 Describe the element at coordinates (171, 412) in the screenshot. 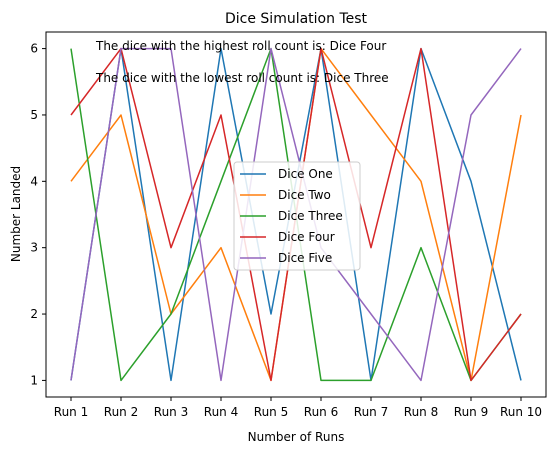

I see `x-tick-label: Run 3` at that location.